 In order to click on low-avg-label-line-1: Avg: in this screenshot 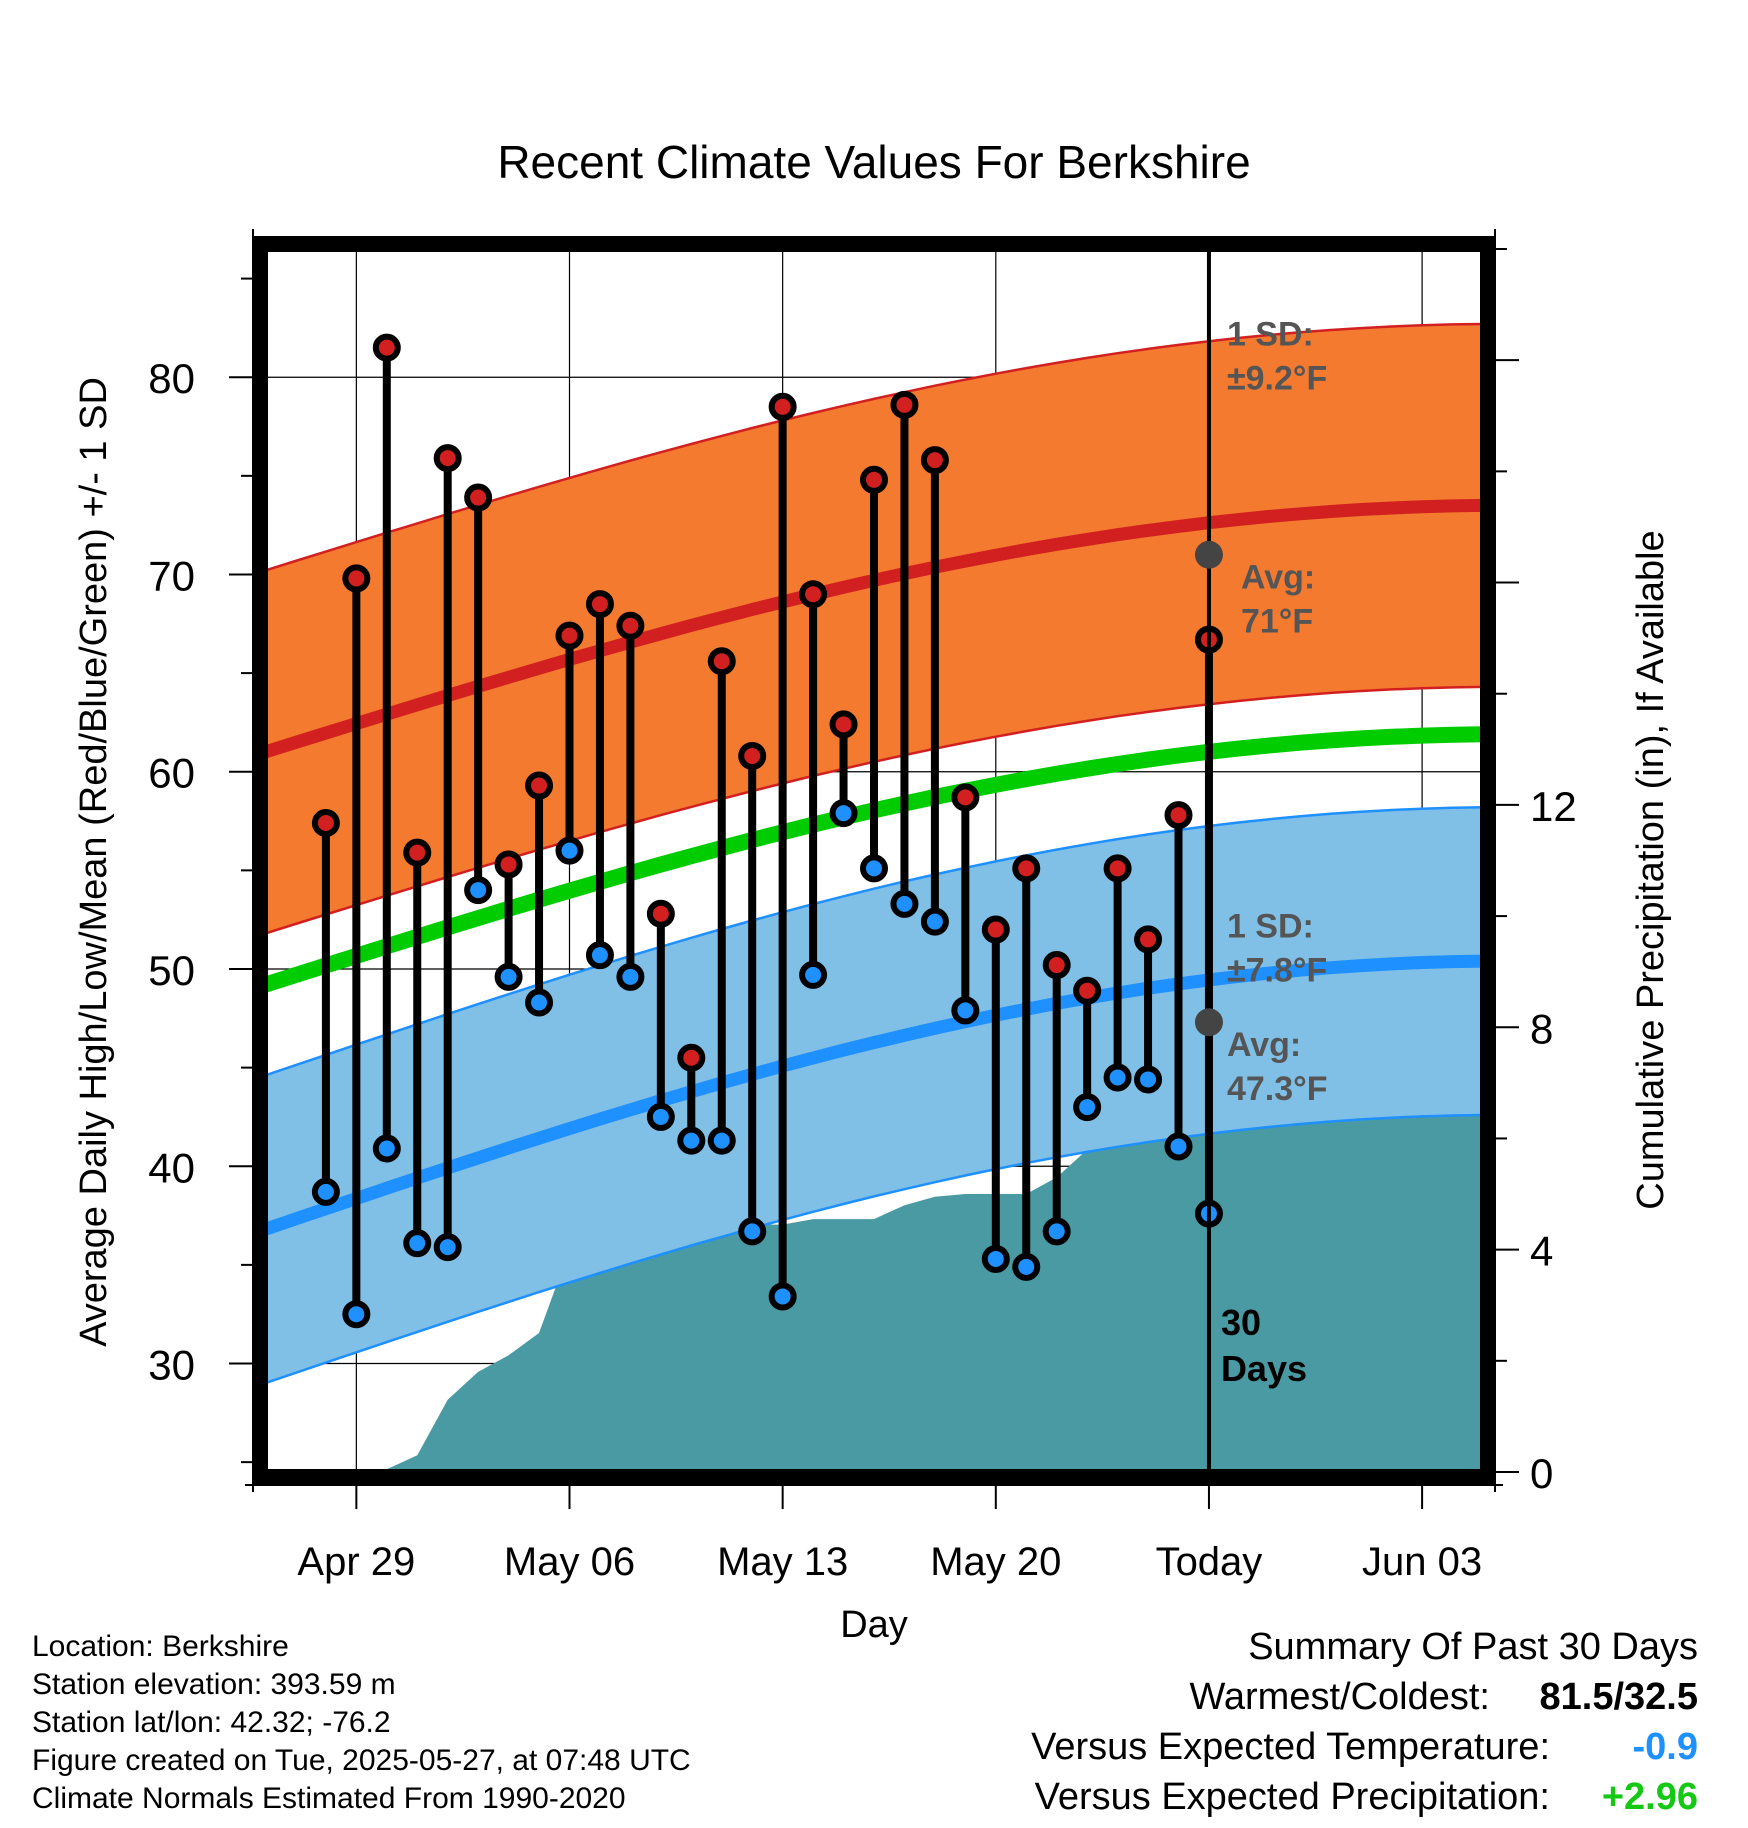, I will do `click(1264, 1045)`.